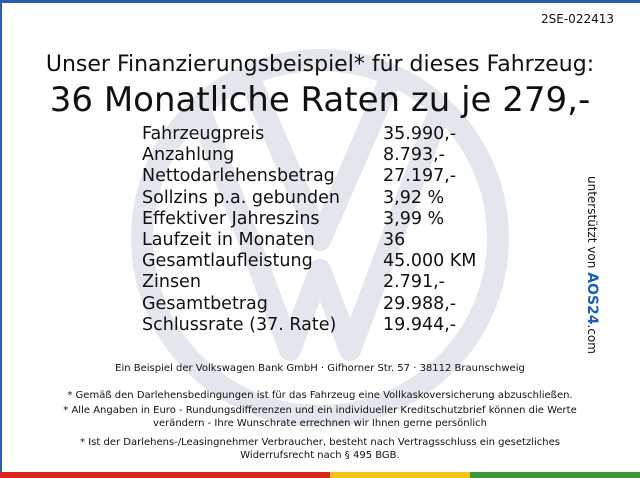 The height and width of the screenshot is (478, 640). What do you see at coordinates (171, 282) in the screenshot?
I see `row-label: Zinsen` at bounding box center [171, 282].